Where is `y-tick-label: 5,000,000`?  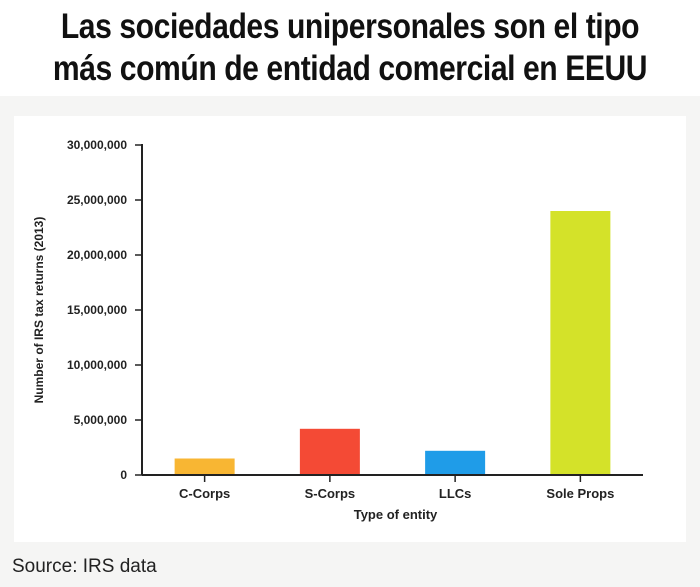 y-tick-label: 5,000,000 is located at coordinates (101, 420).